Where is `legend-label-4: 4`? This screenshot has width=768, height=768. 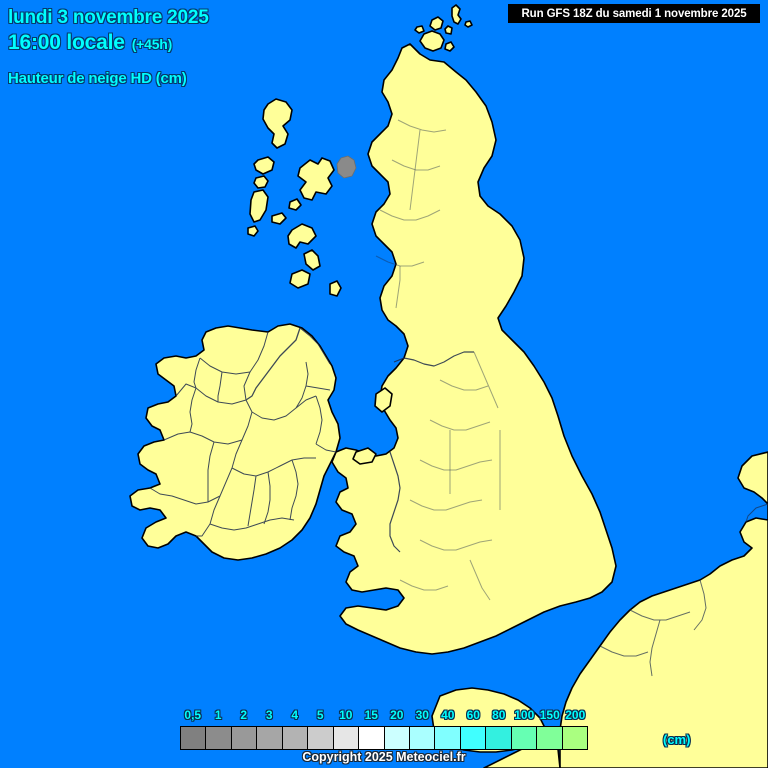 legend-label-4: 4 is located at coordinates (295, 715).